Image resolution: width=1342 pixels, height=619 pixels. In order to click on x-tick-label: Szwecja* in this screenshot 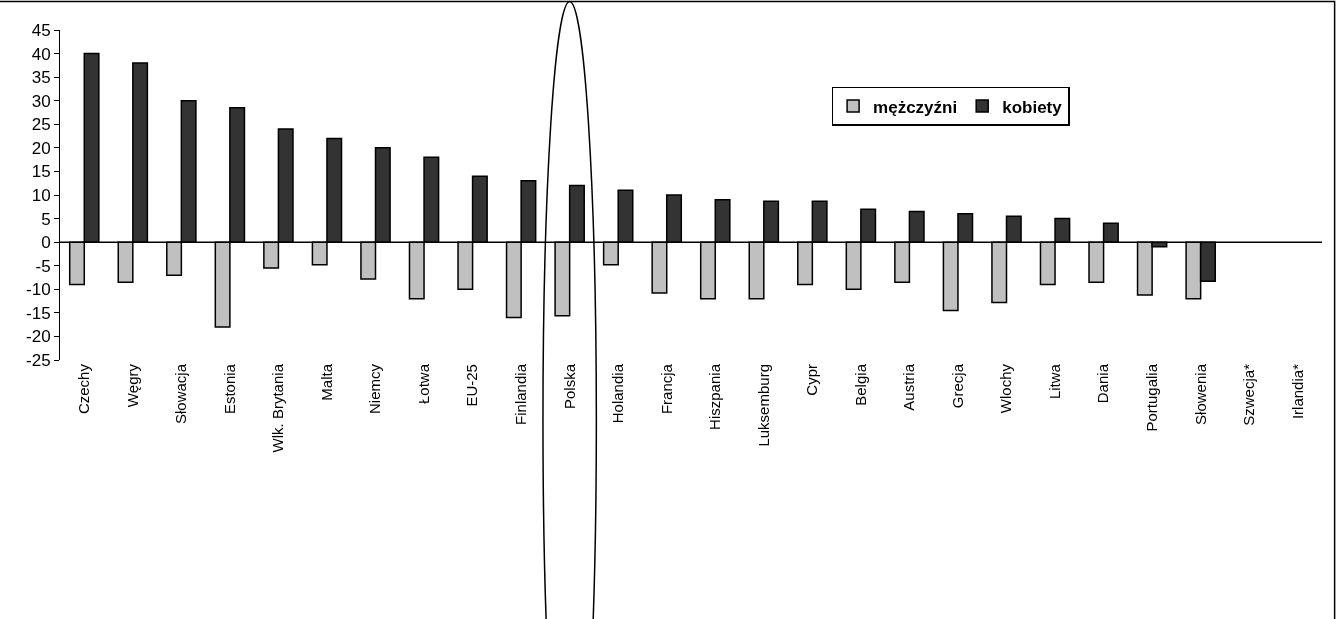, I will do `click(1249, 394)`.